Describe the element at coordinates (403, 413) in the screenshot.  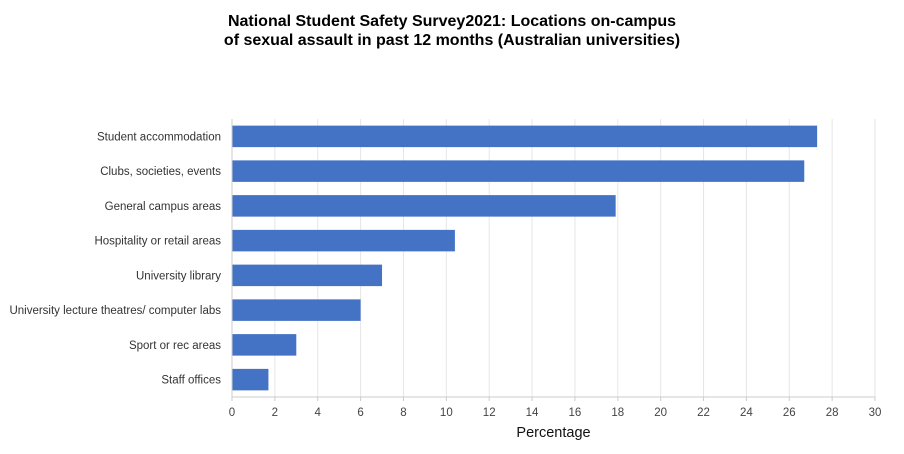
I see `x-tick-label: 8` at that location.